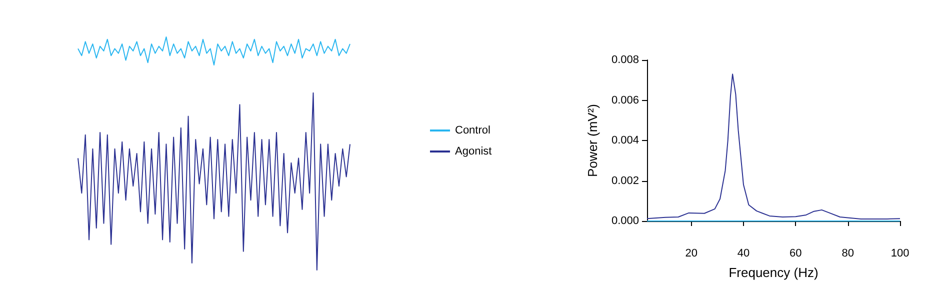  I want to click on x-tick-label: 100, so click(900, 254).